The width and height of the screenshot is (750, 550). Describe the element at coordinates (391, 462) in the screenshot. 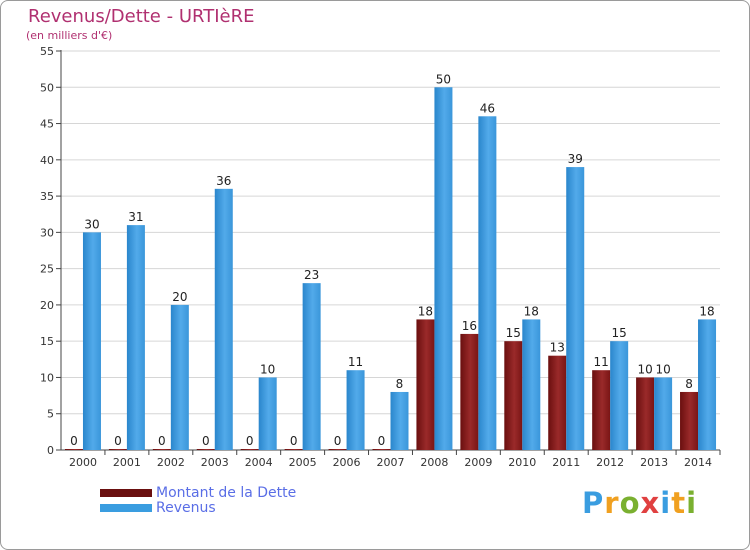

I see `x-tick-label: 2007` at that location.